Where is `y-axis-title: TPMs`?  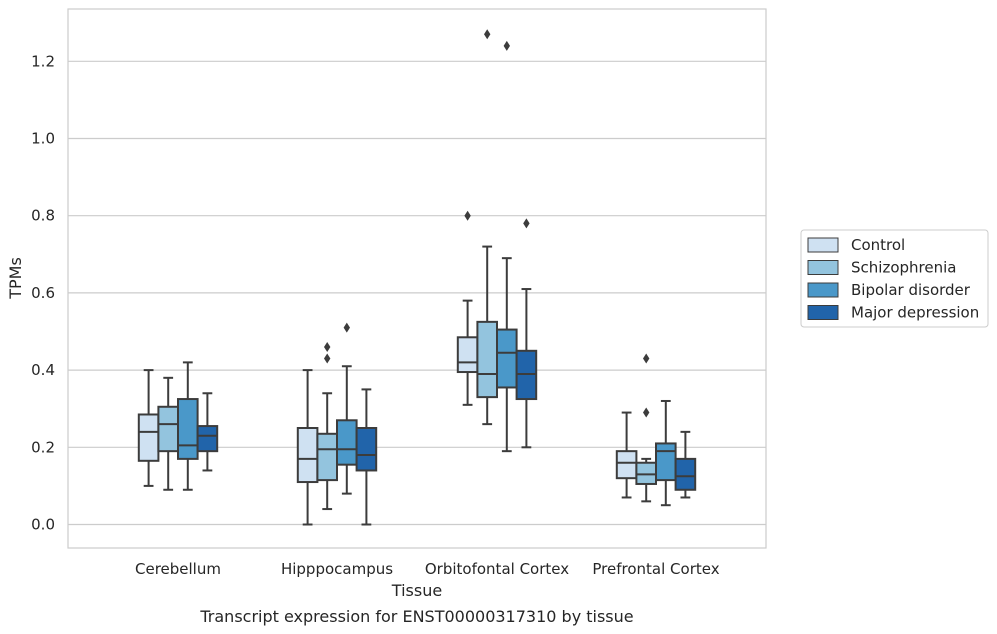
y-axis-title: TPMs is located at coordinates (15, 278).